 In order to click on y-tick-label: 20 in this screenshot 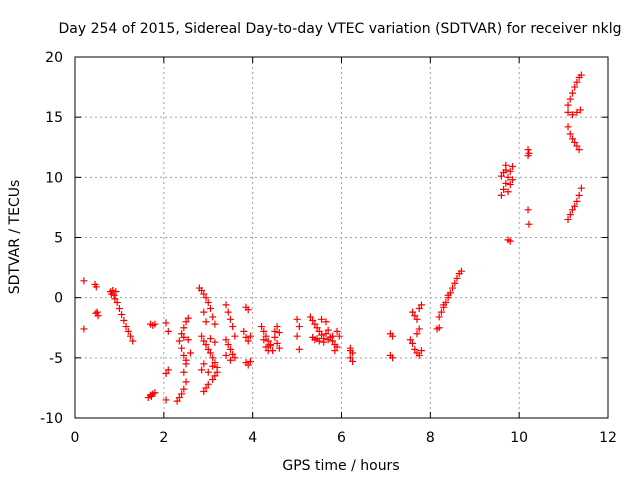, I will do `click(54, 58)`.